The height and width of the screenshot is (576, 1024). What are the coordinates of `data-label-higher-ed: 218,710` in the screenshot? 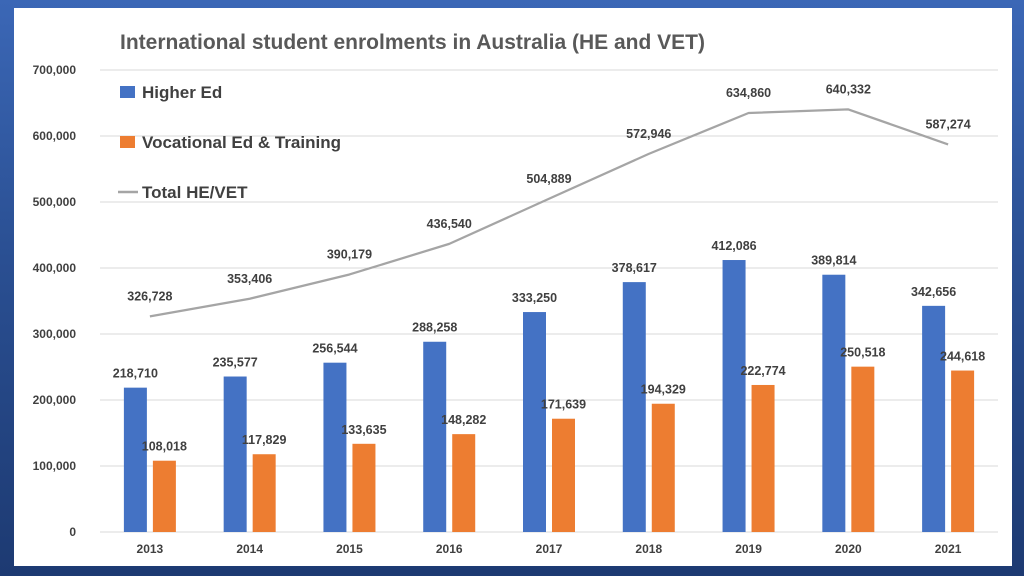 It's located at (135, 374).